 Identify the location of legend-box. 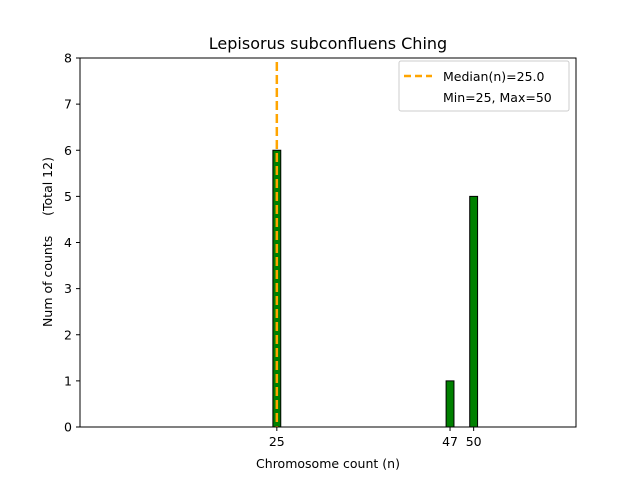
(484, 86).